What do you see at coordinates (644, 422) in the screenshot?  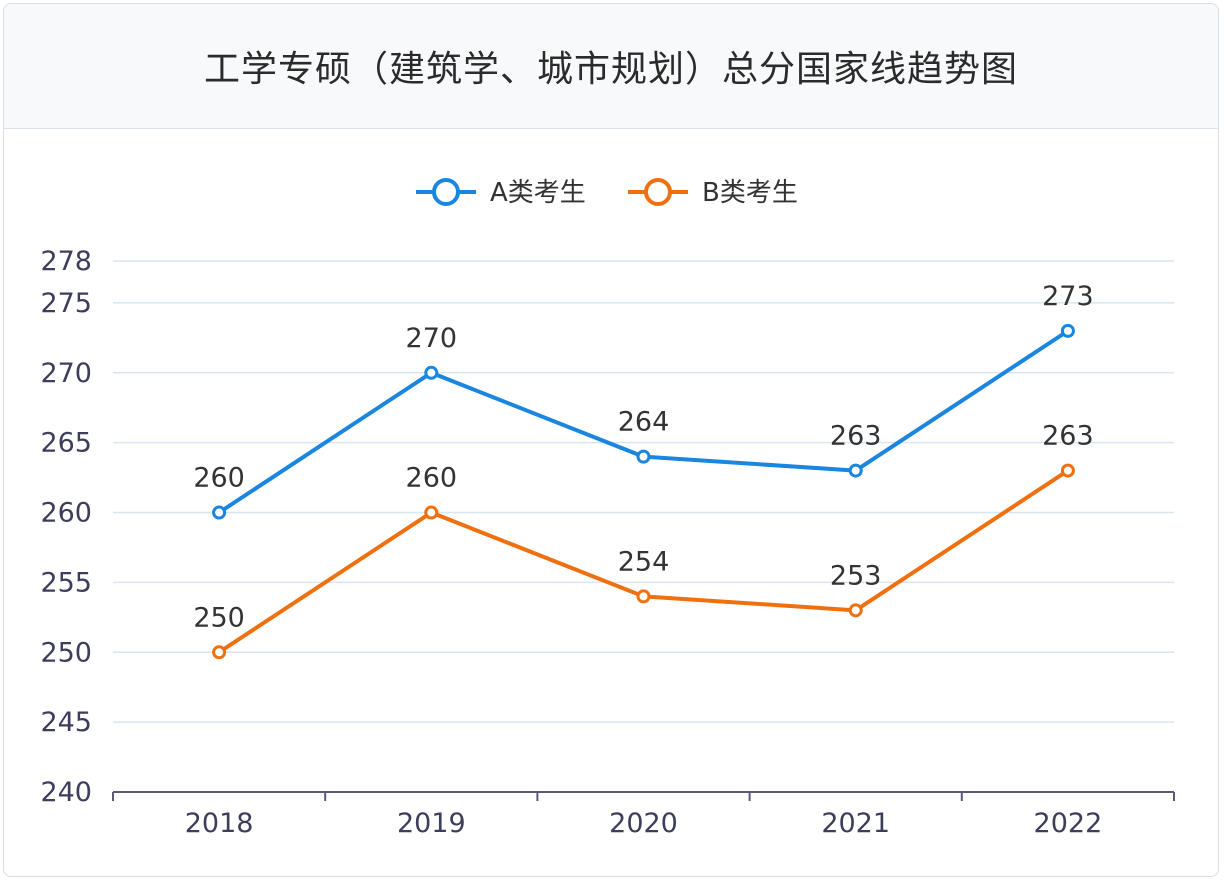 I see `data-label: 264` at bounding box center [644, 422].